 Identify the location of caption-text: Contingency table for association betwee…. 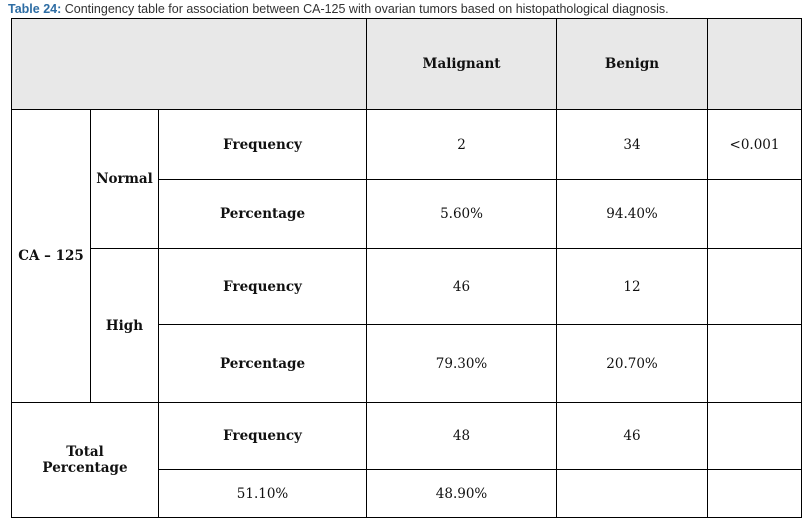
(365, 9).